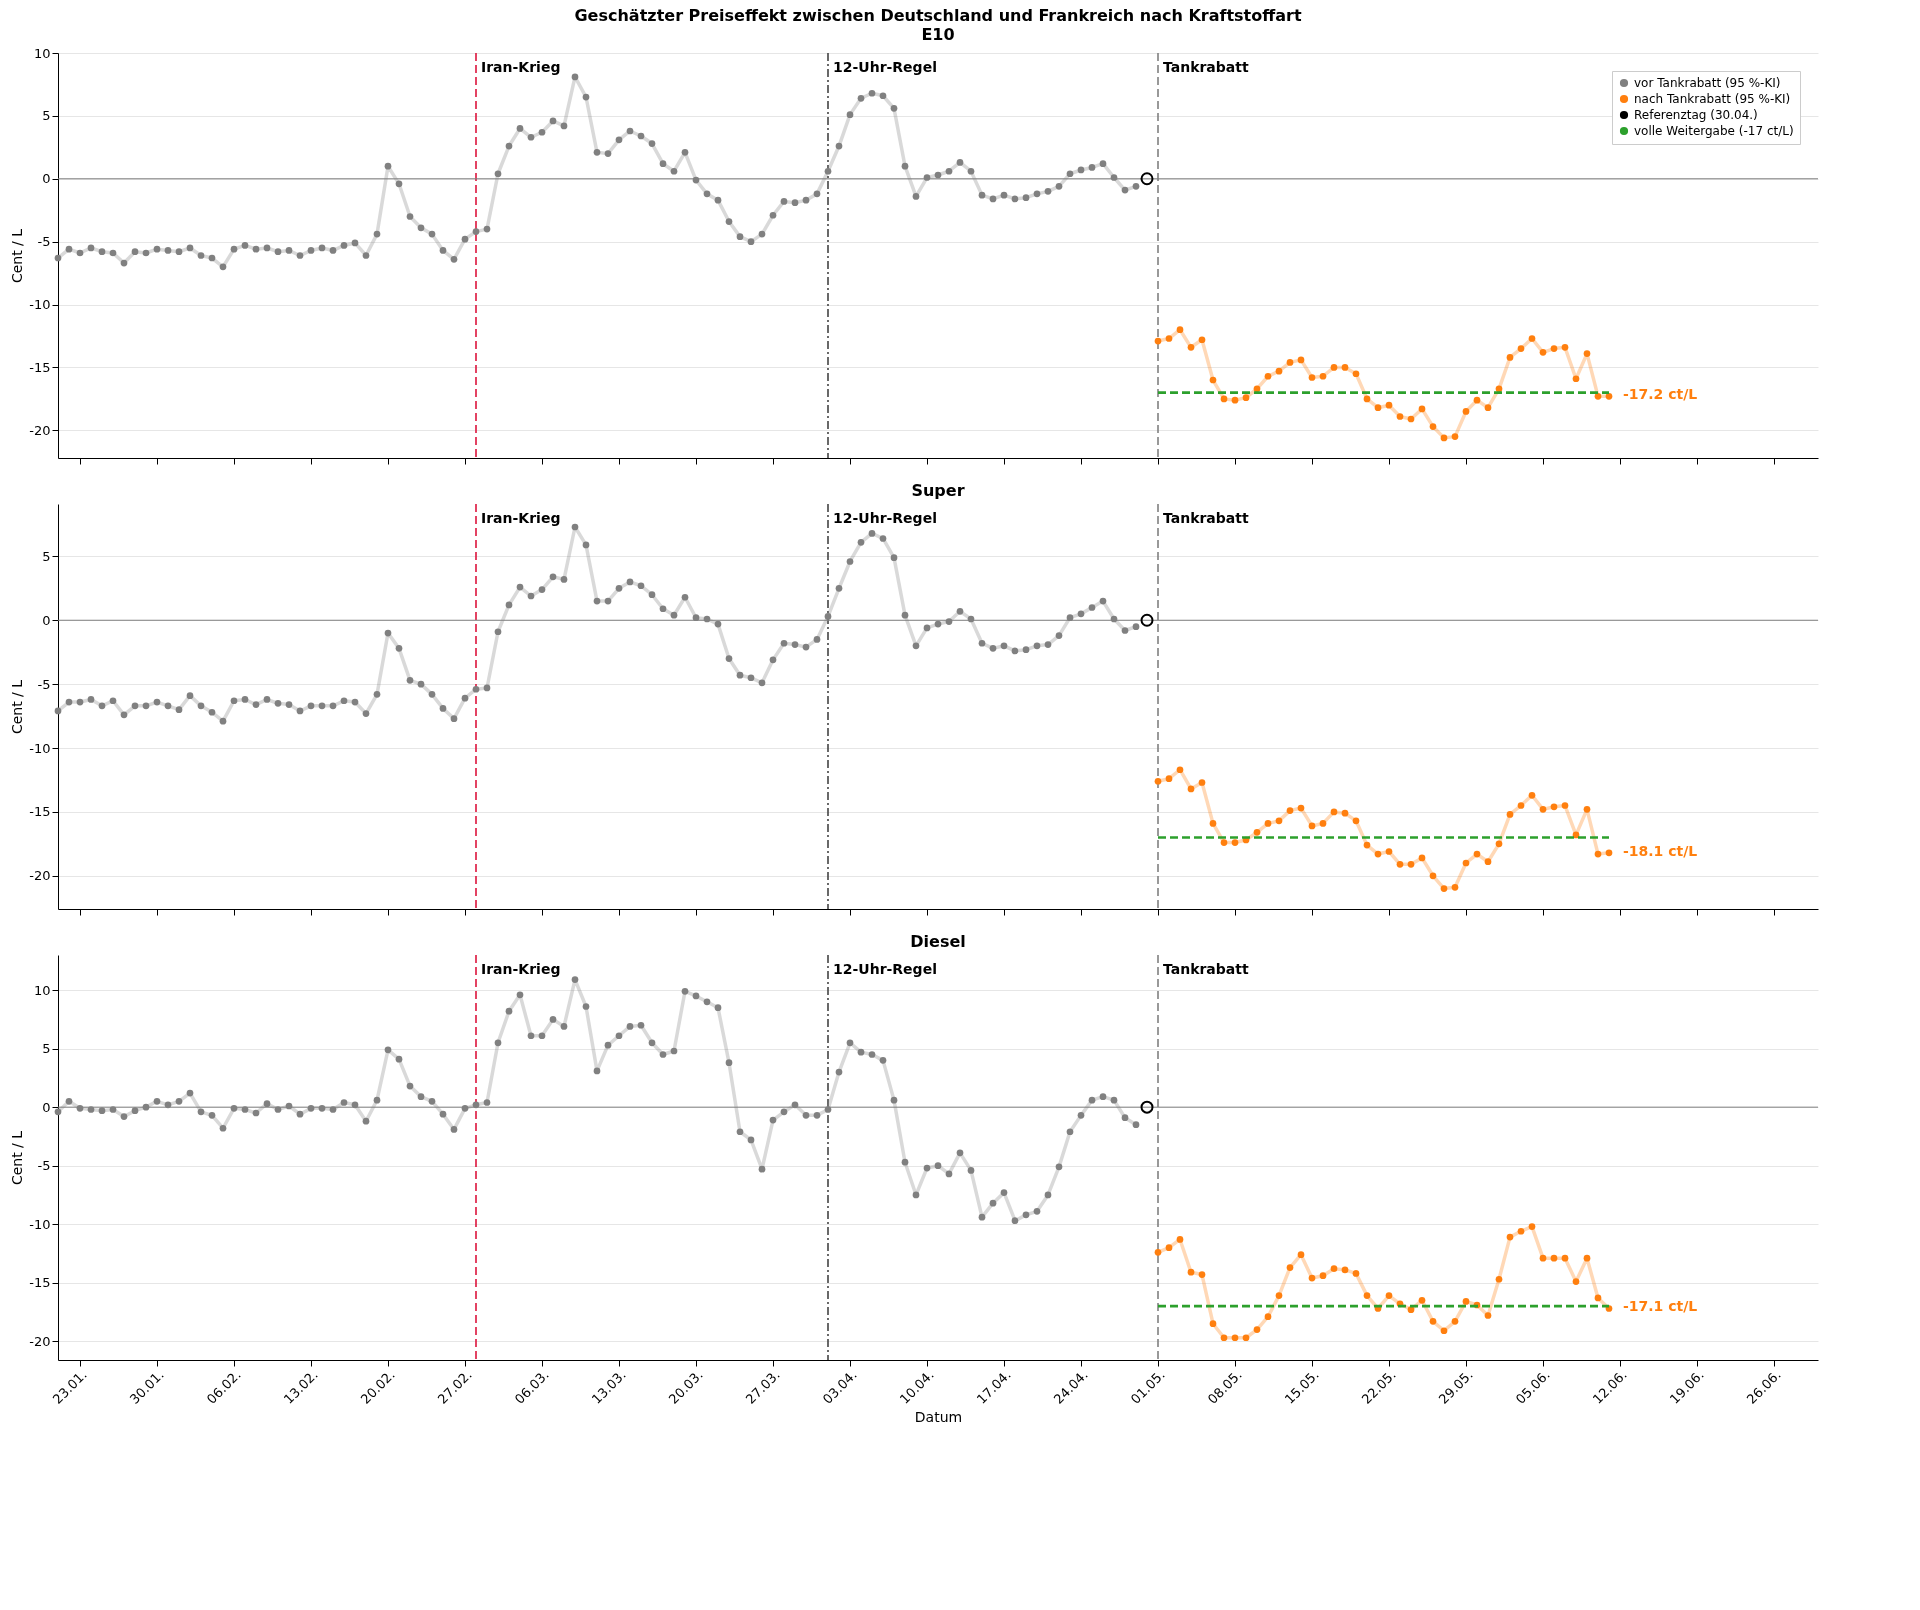 This screenshot has height=1610, width=1920. I want to click on y-tick-label: -20, so click(40, 430).